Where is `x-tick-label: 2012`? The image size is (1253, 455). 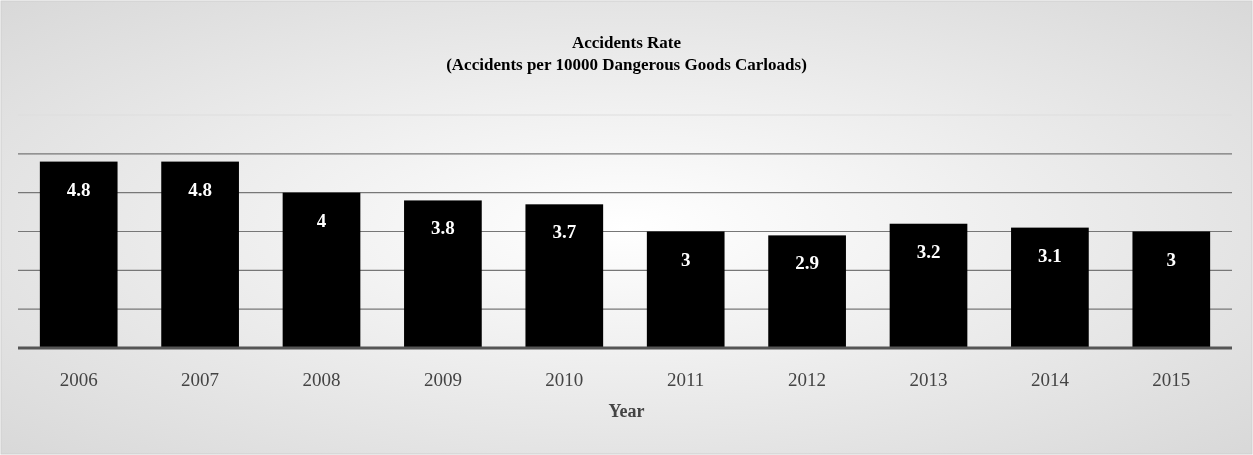 x-tick-label: 2012 is located at coordinates (807, 379).